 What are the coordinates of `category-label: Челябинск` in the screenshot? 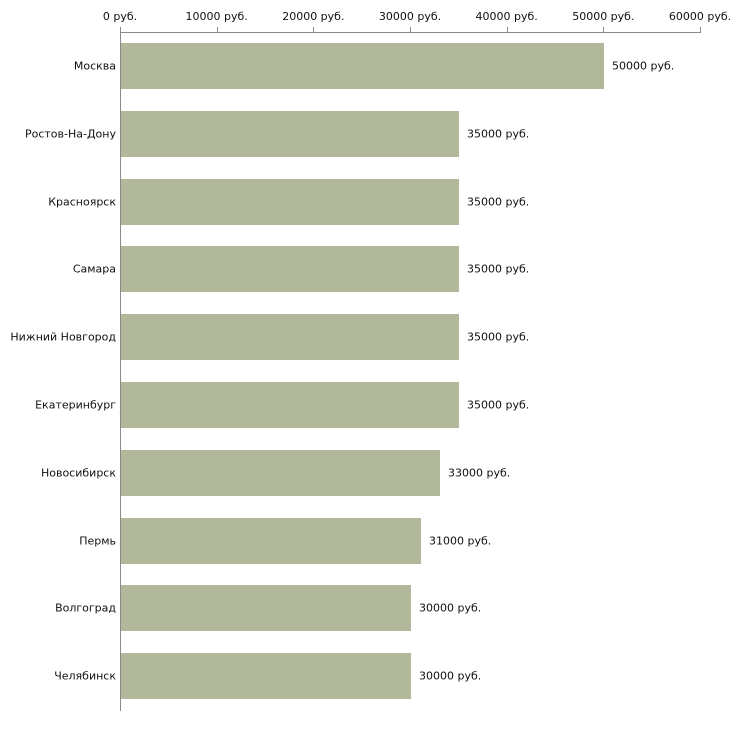 It's located at (85, 676).